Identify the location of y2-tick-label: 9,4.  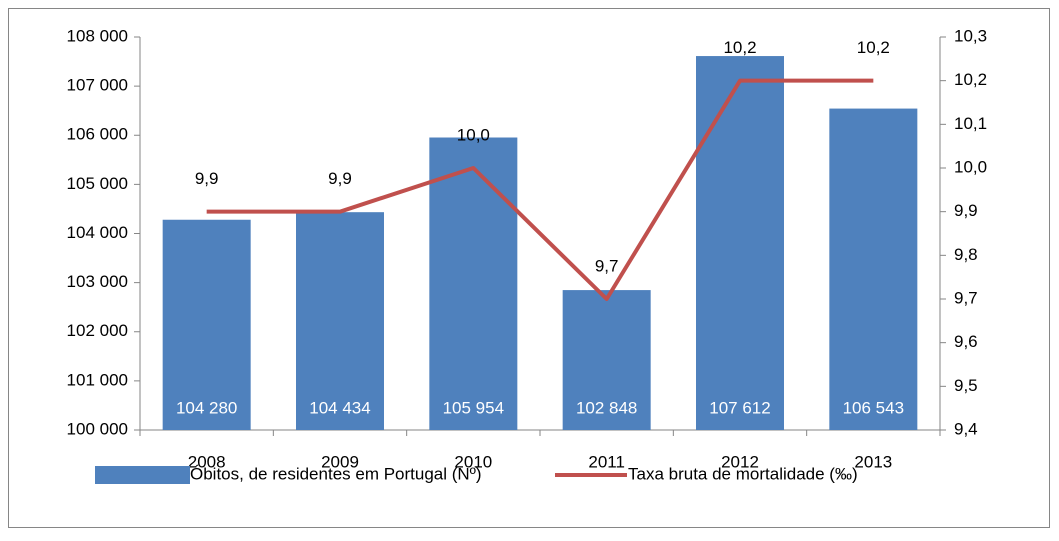
(966, 428).